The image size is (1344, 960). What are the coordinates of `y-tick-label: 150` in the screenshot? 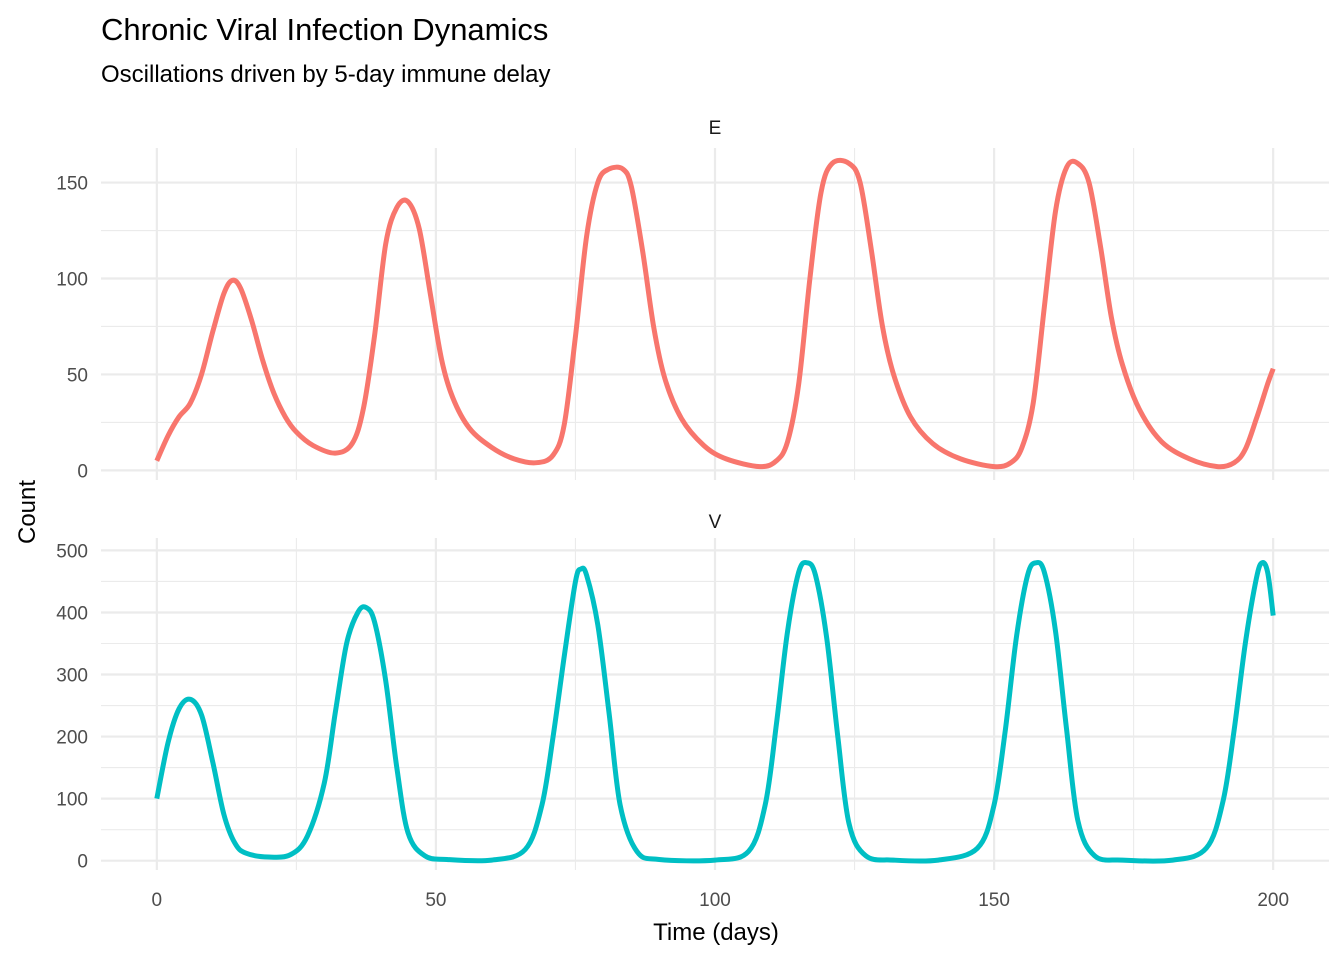 It's located at (72, 184).